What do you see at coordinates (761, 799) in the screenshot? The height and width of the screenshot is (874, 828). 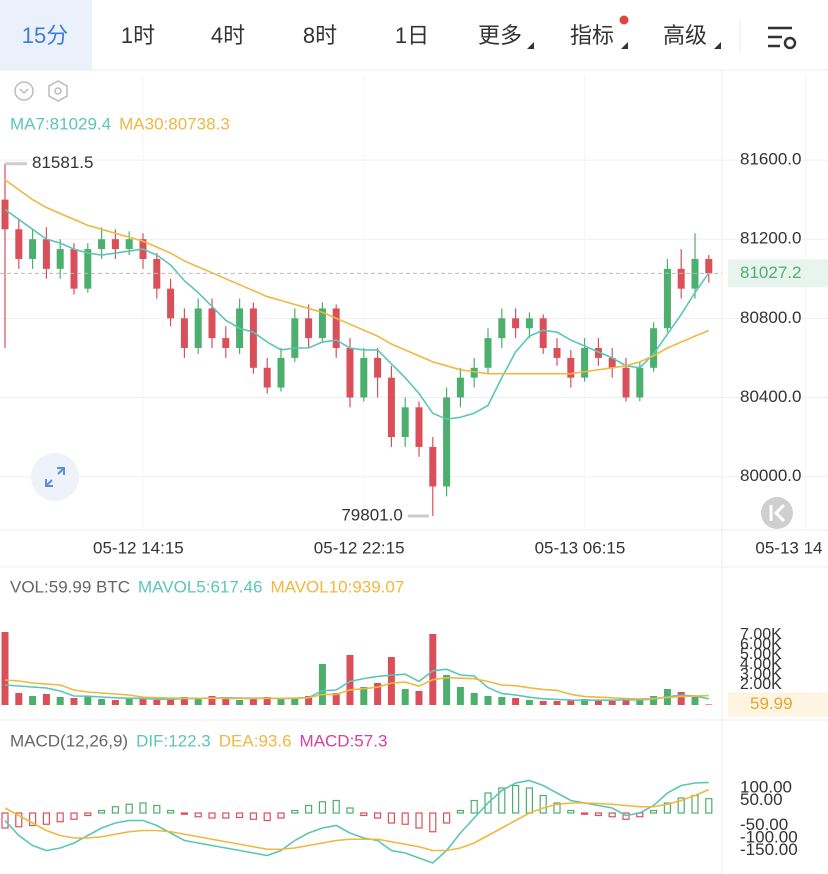 I see `y-tick-label: 50.00` at bounding box center [761, 799].